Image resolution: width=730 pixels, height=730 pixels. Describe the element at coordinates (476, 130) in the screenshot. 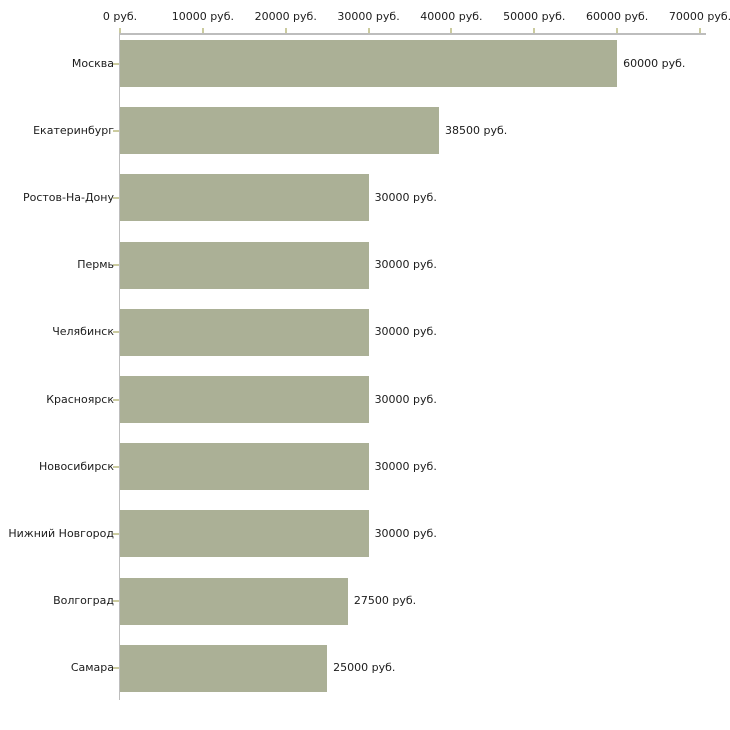

I see `value-label: 38500 руб.` at that location.